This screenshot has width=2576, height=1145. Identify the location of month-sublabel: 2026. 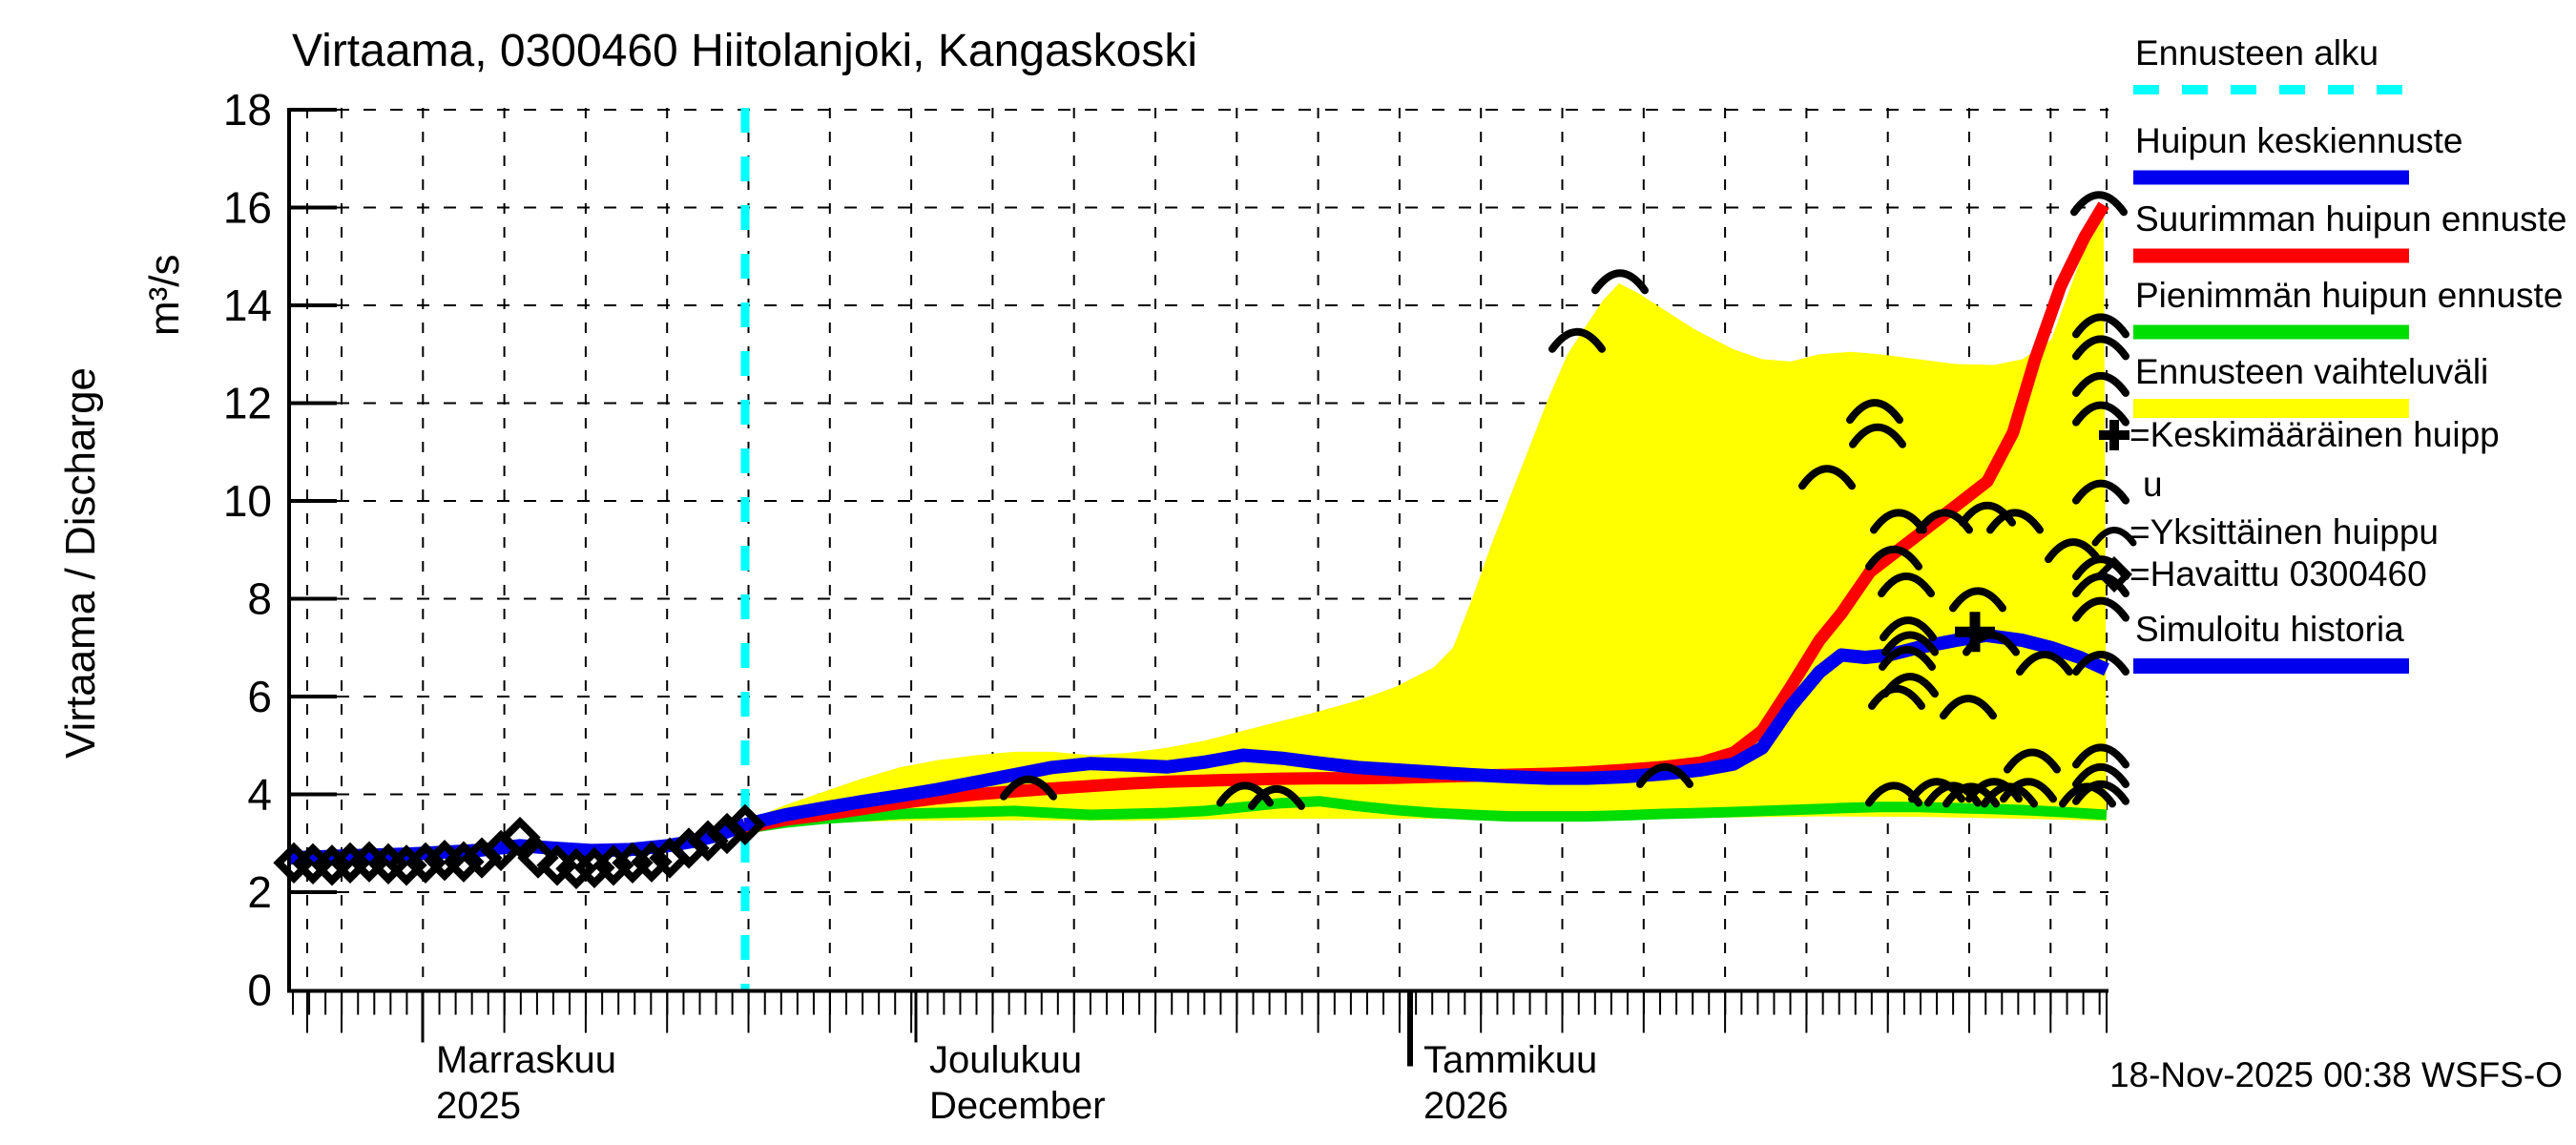
(1465, 1106).